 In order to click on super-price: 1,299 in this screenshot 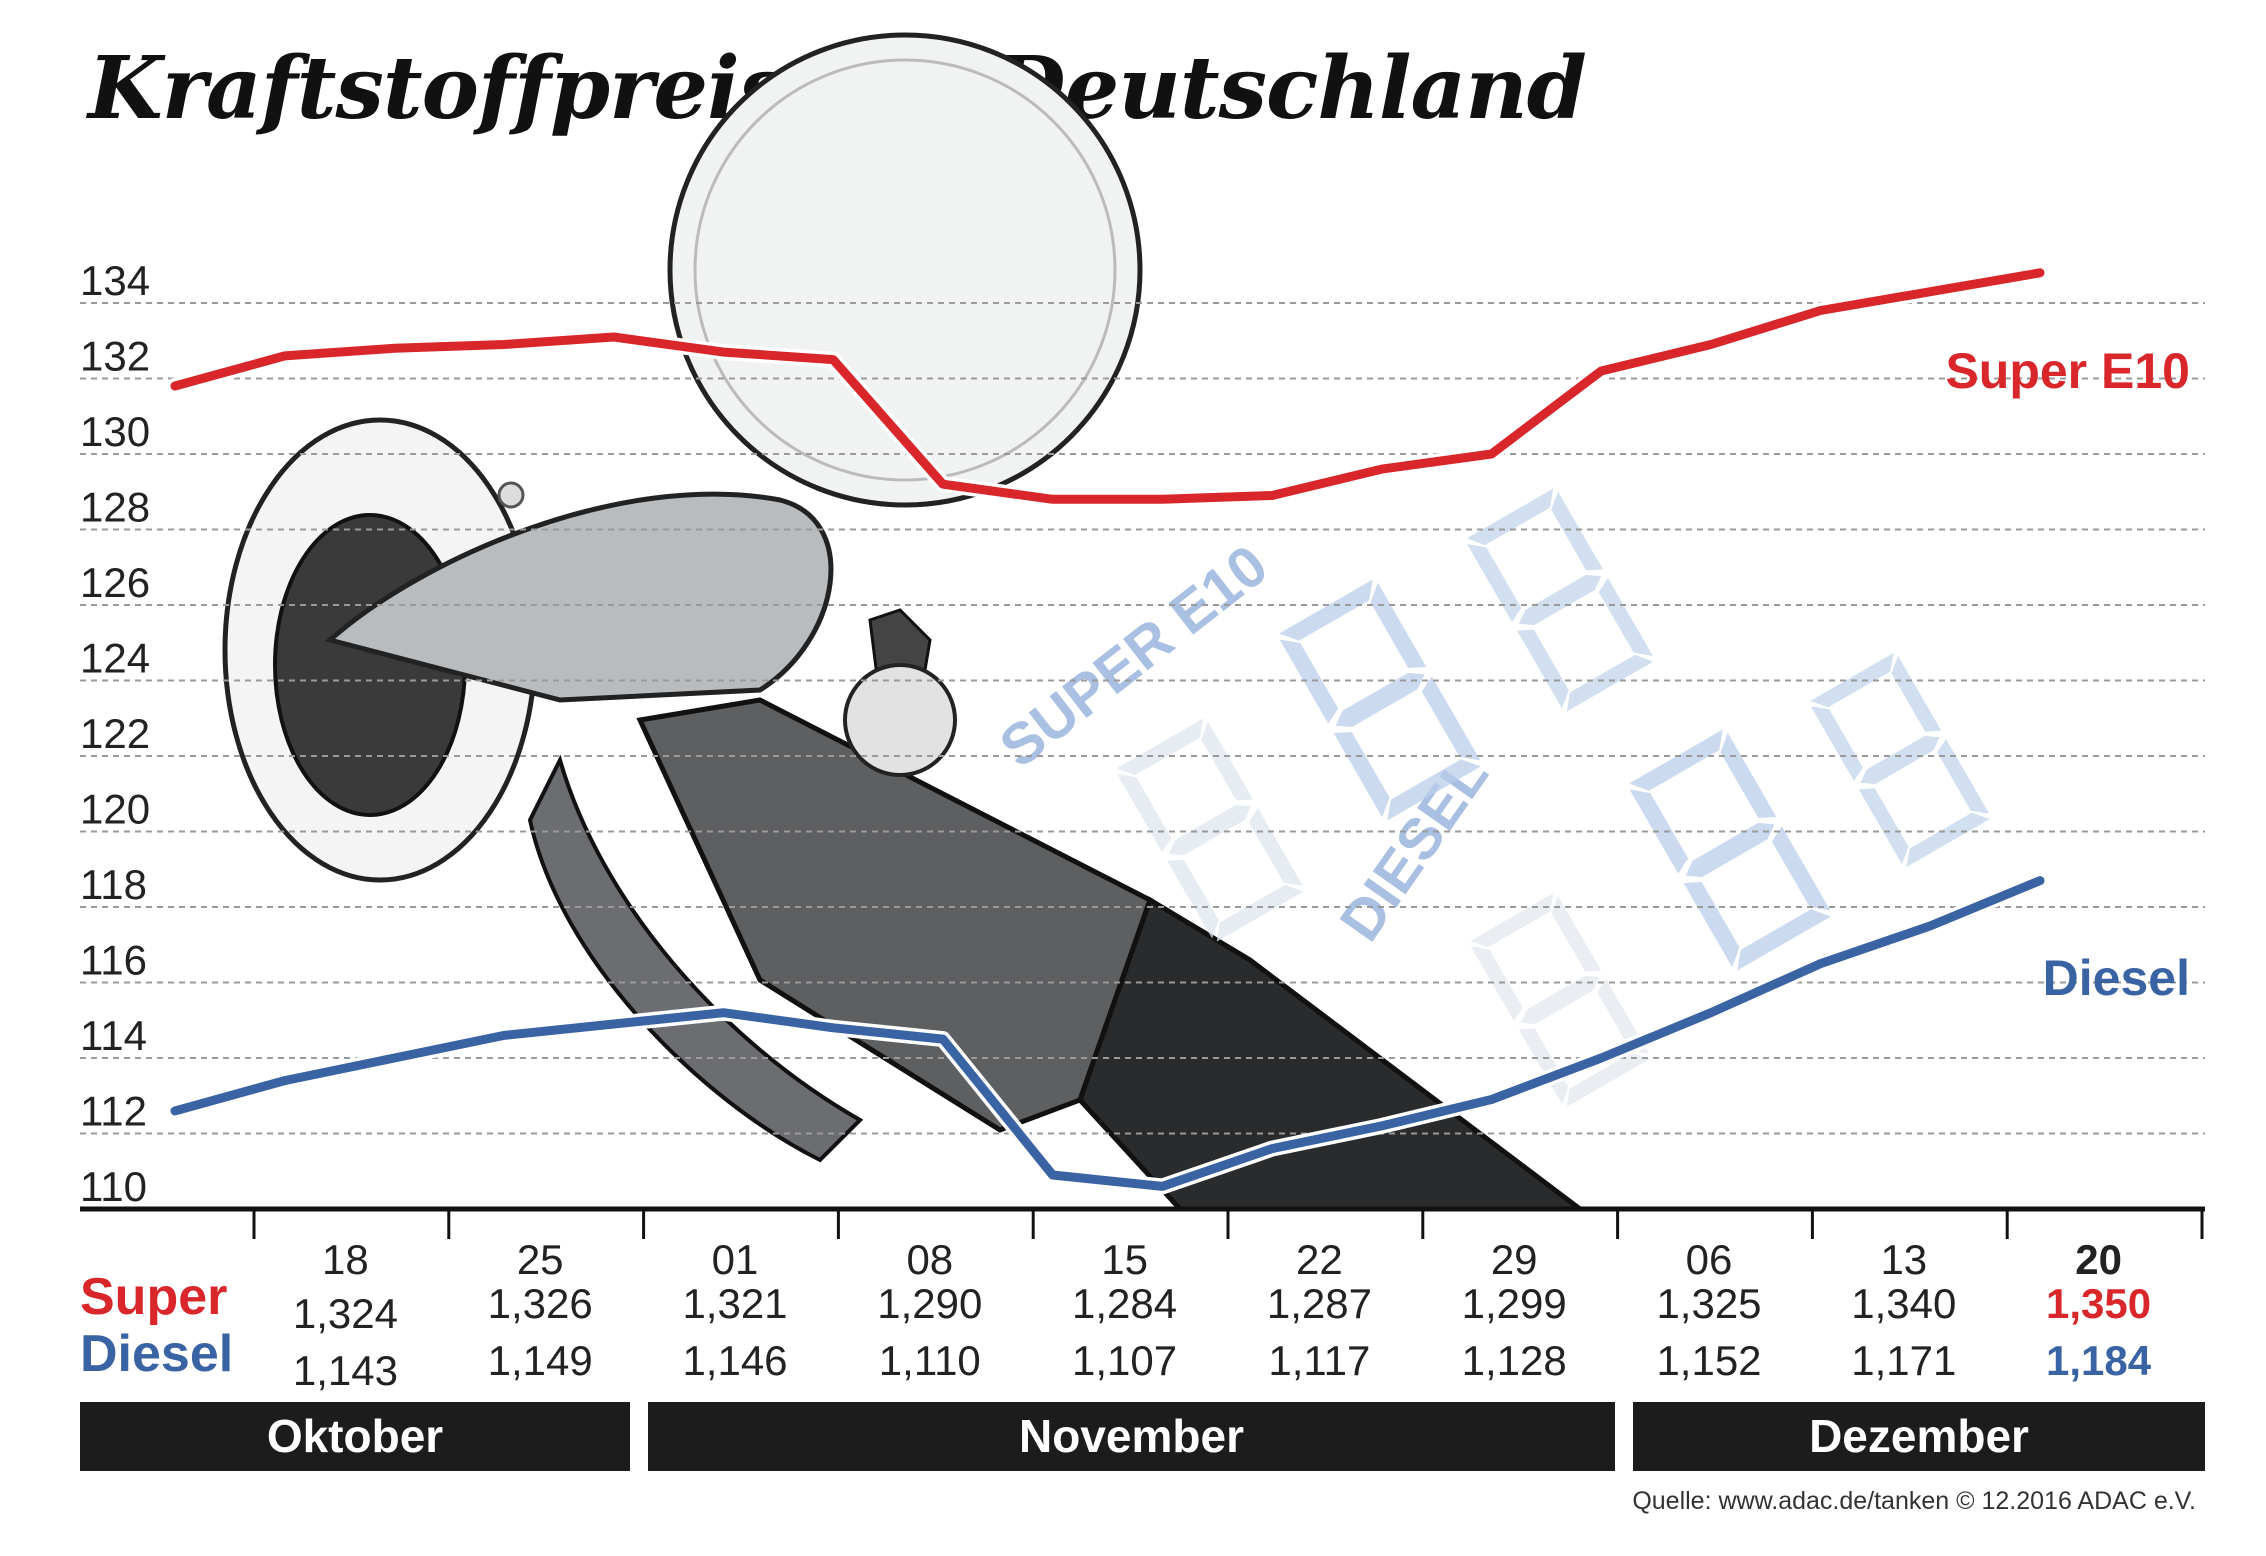, I will do `click(1514, 1303)`.